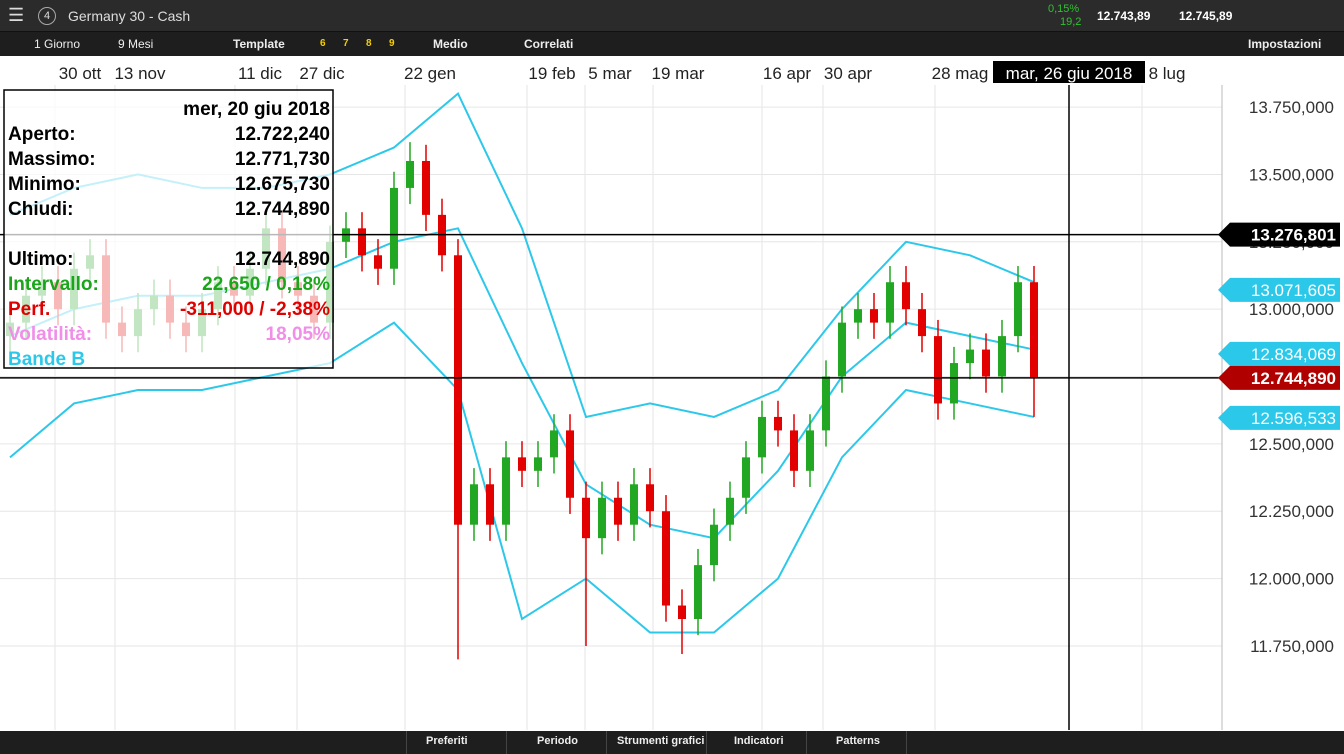 Image resolution: width=1344 pixels, height=754 pixels. I want to click on preset: 6, so click(323, 43).